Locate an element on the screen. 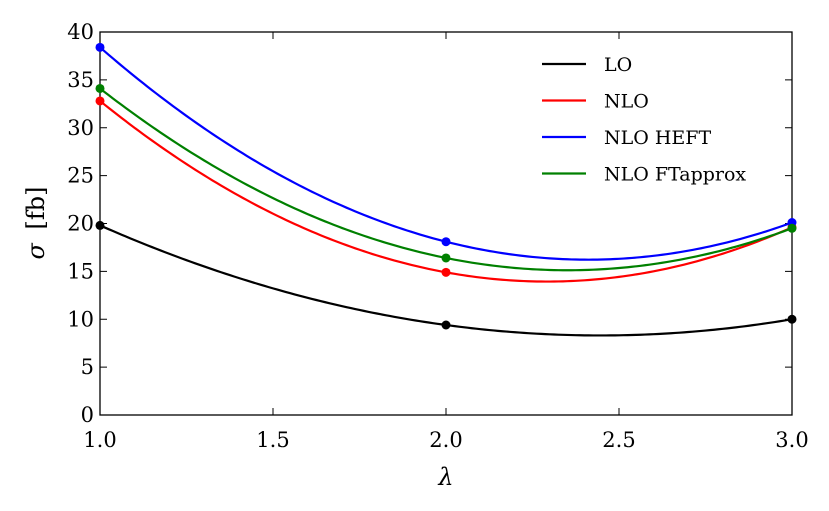 The height and width of the screenshot is (511, 829). y-tick-label: 15 is located at coordinates (80, 271).